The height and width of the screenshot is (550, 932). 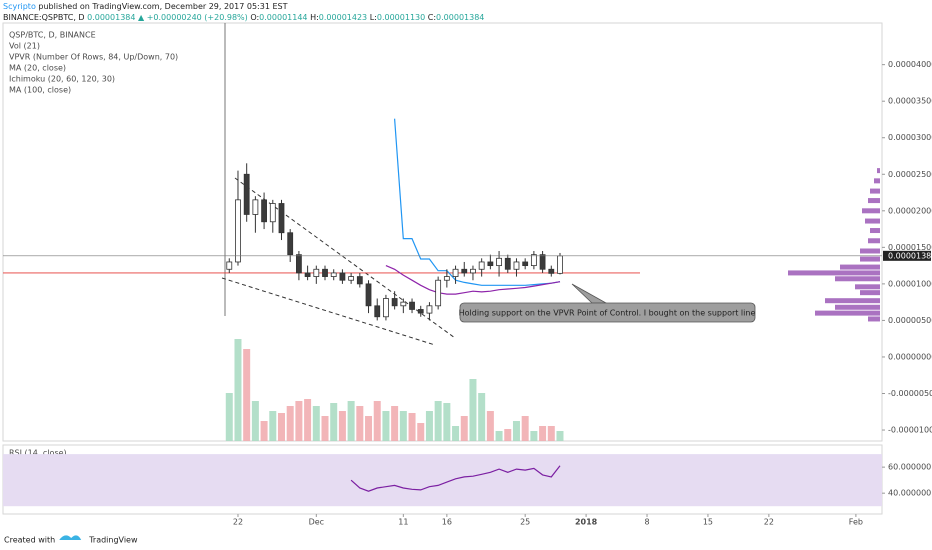 What do you see at coordinates (37, 68) in the screenshot?
I see `indicator: MA (20, close)` at bounding box center [37, 68].